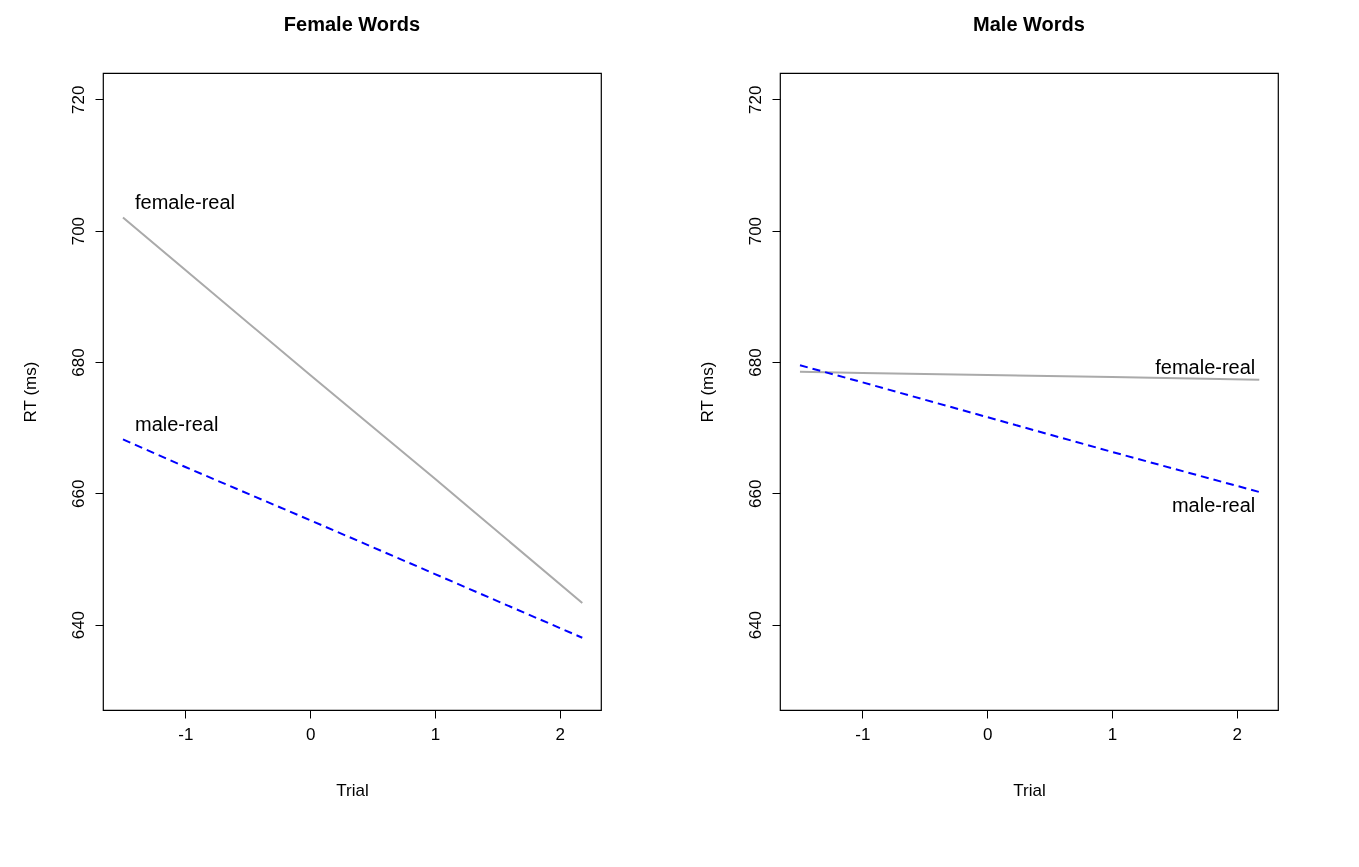 This screenshot has height=867, width=1359. What do you see at coordinates (1029, 24) in the screenshot?
I see `chart-title: Male Words` at bounding box center [1029, 24].